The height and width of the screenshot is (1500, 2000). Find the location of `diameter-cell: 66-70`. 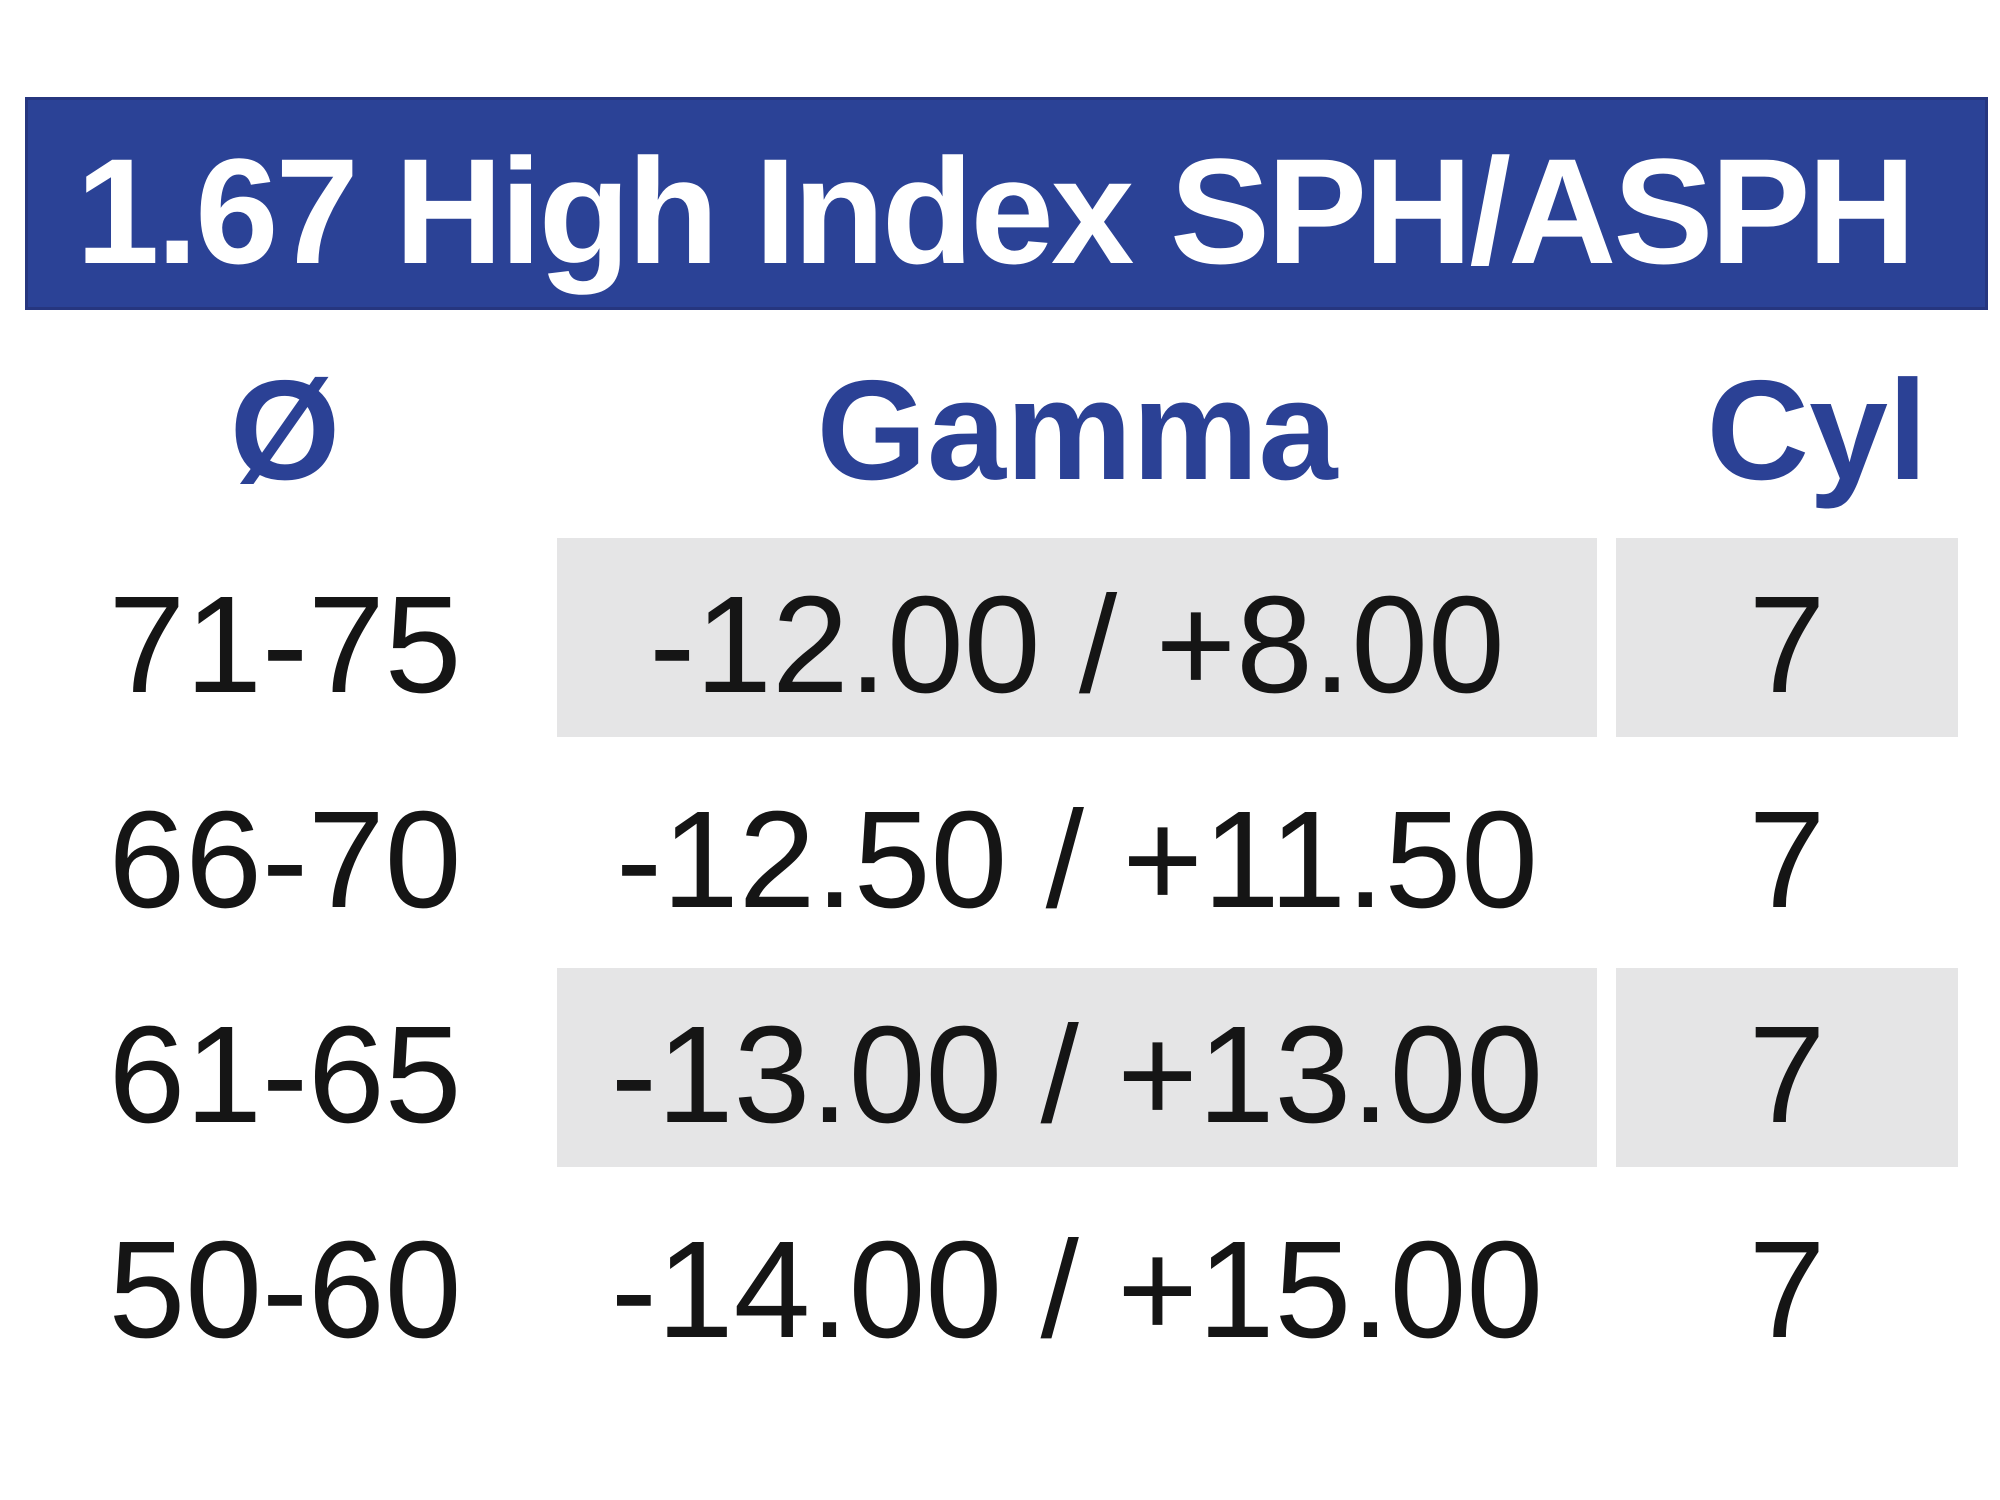

diameter-cell: 66-70 is located at coordinates (285, 860).